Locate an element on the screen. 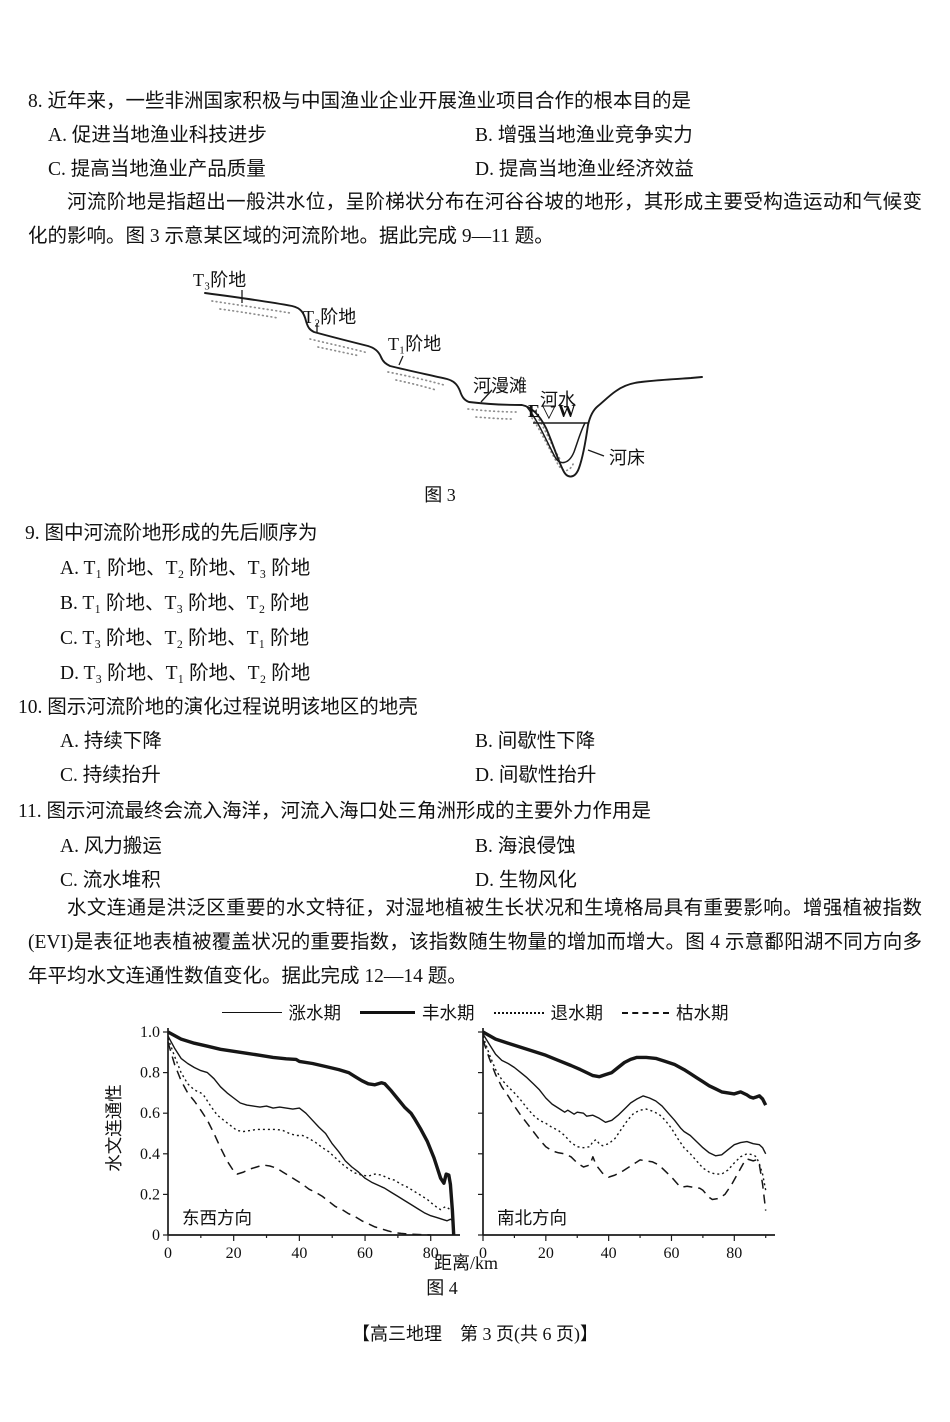  question-11-stem: 11. 图示河流最终会流入海洋，河流入海口处三角洲形成的主要外力作用是 is located at coordinates (335, 811).